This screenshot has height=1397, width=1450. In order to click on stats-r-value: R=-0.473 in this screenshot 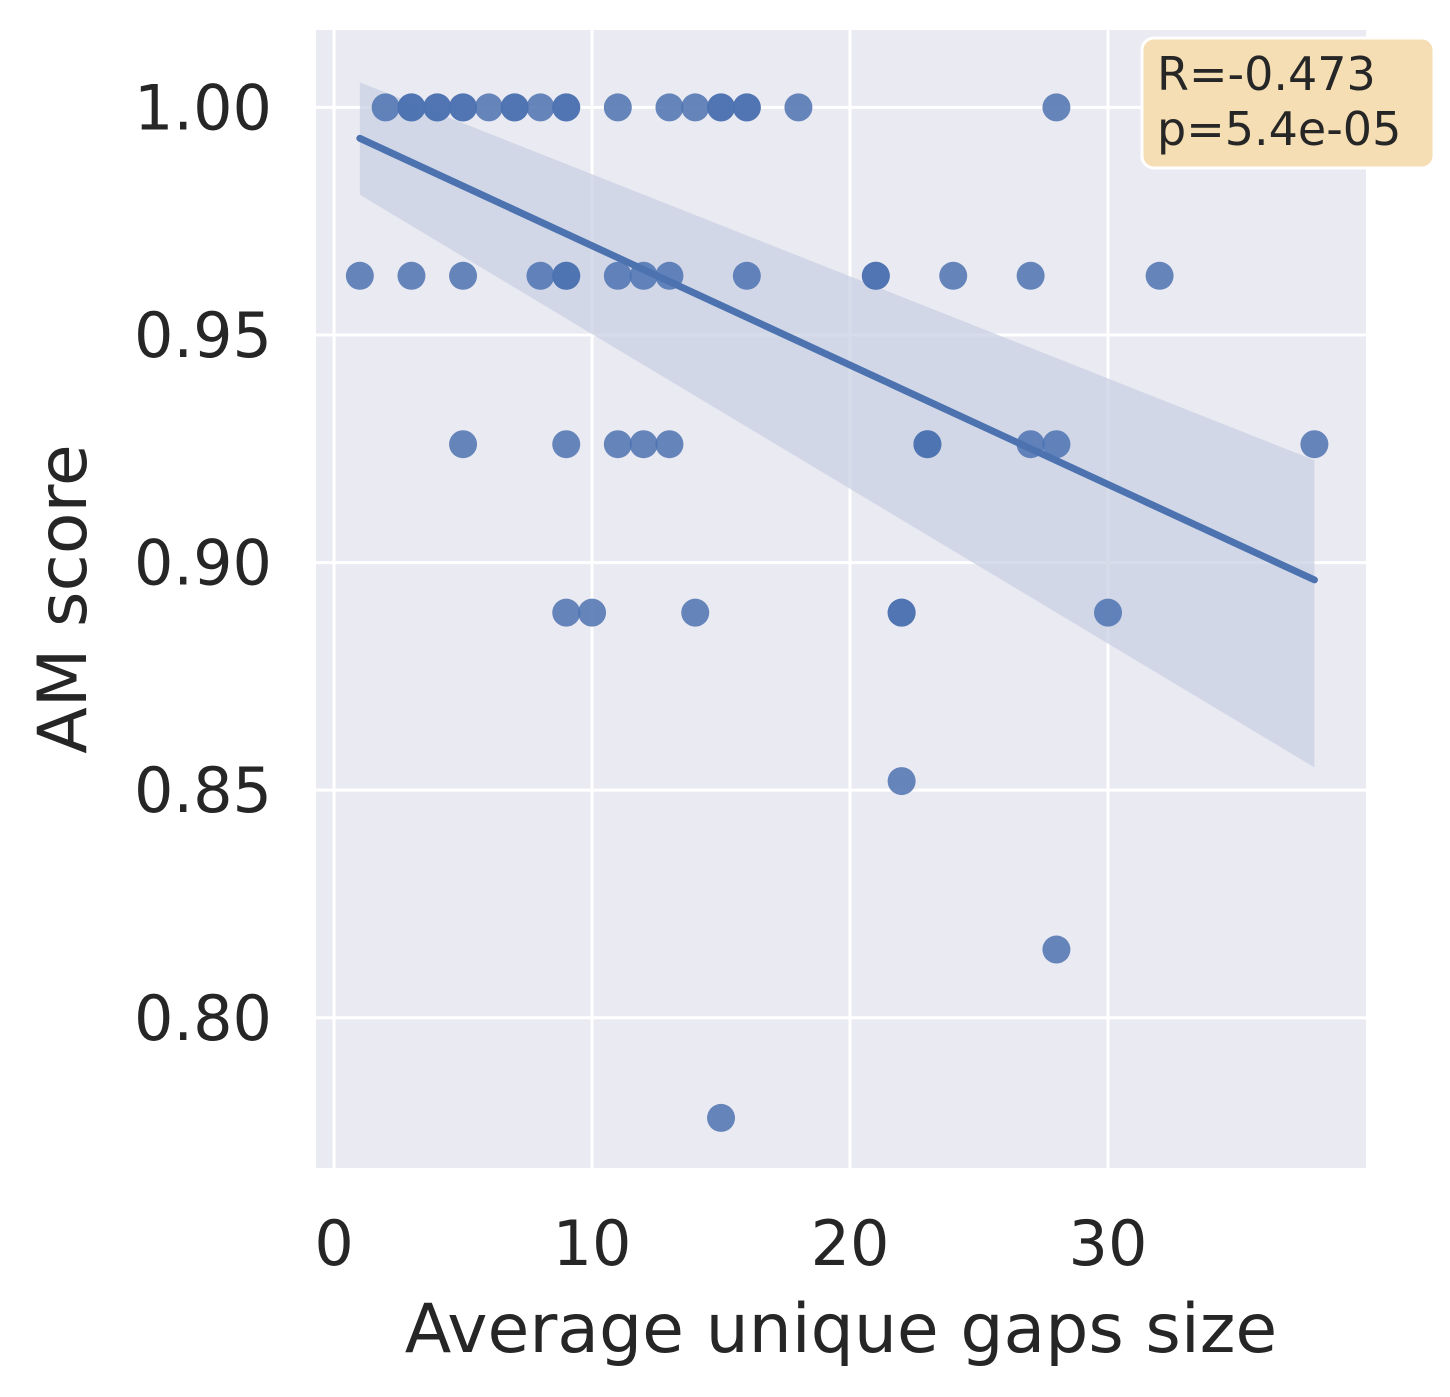, I will do `click(1266, 74)`.